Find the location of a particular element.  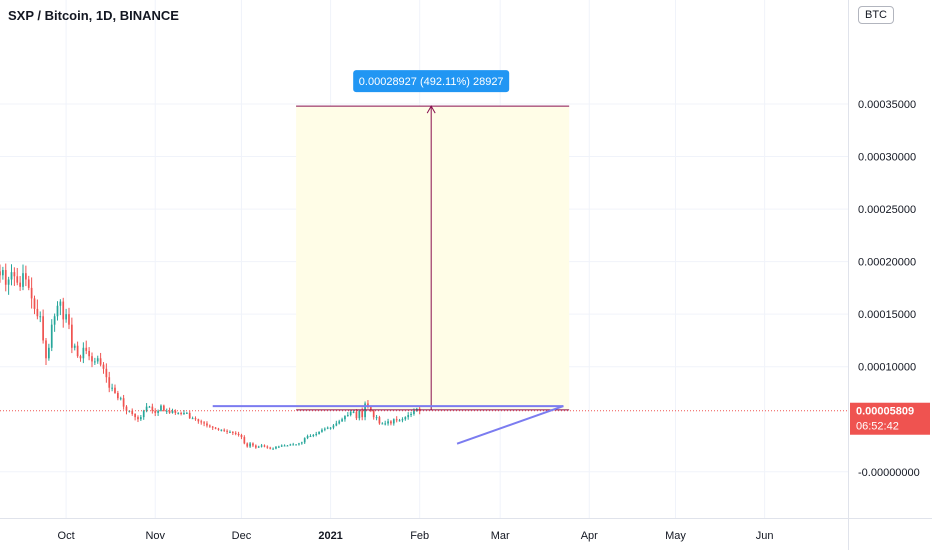

measure-label: 0.00028927 (492.11%) 28927 is located at coordinates (431, 82).